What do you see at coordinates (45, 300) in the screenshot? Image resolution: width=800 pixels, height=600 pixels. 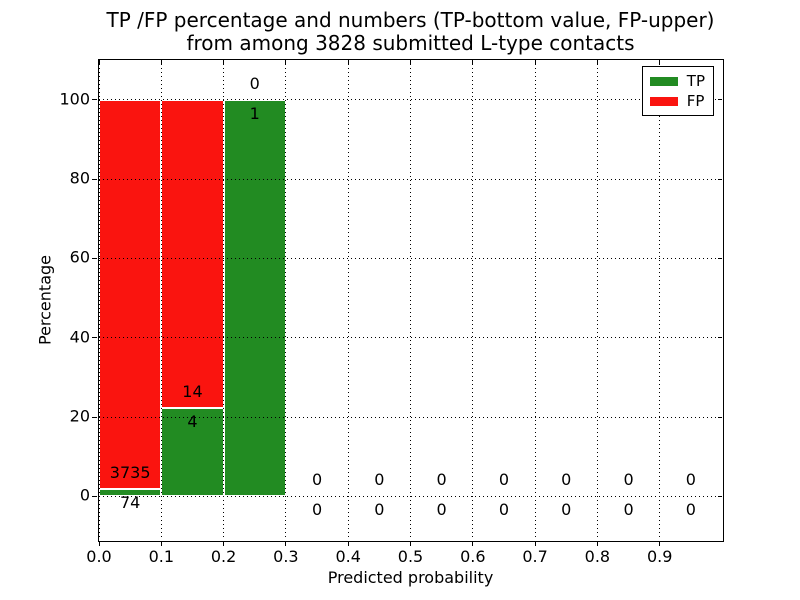 I see `y-axis-label: Percentage` at bounding box center [45, 300].